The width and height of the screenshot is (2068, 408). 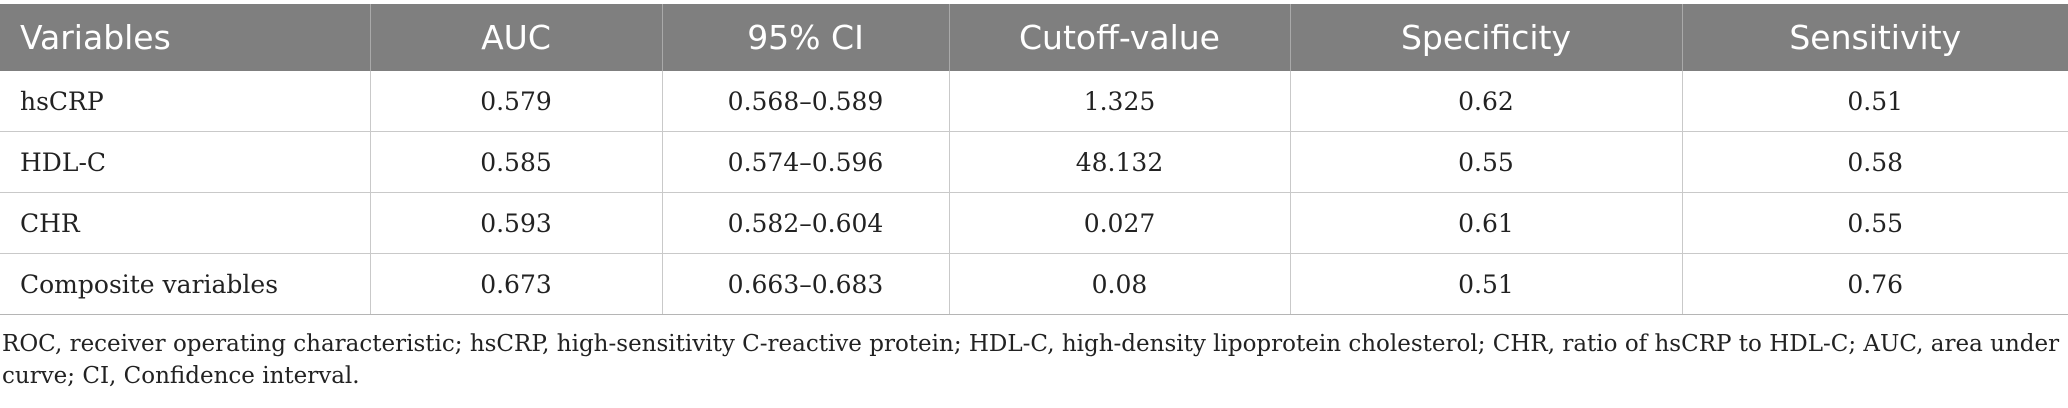 I want to click on cell-cutoff: 1.325, so click(x=1120, y=101).